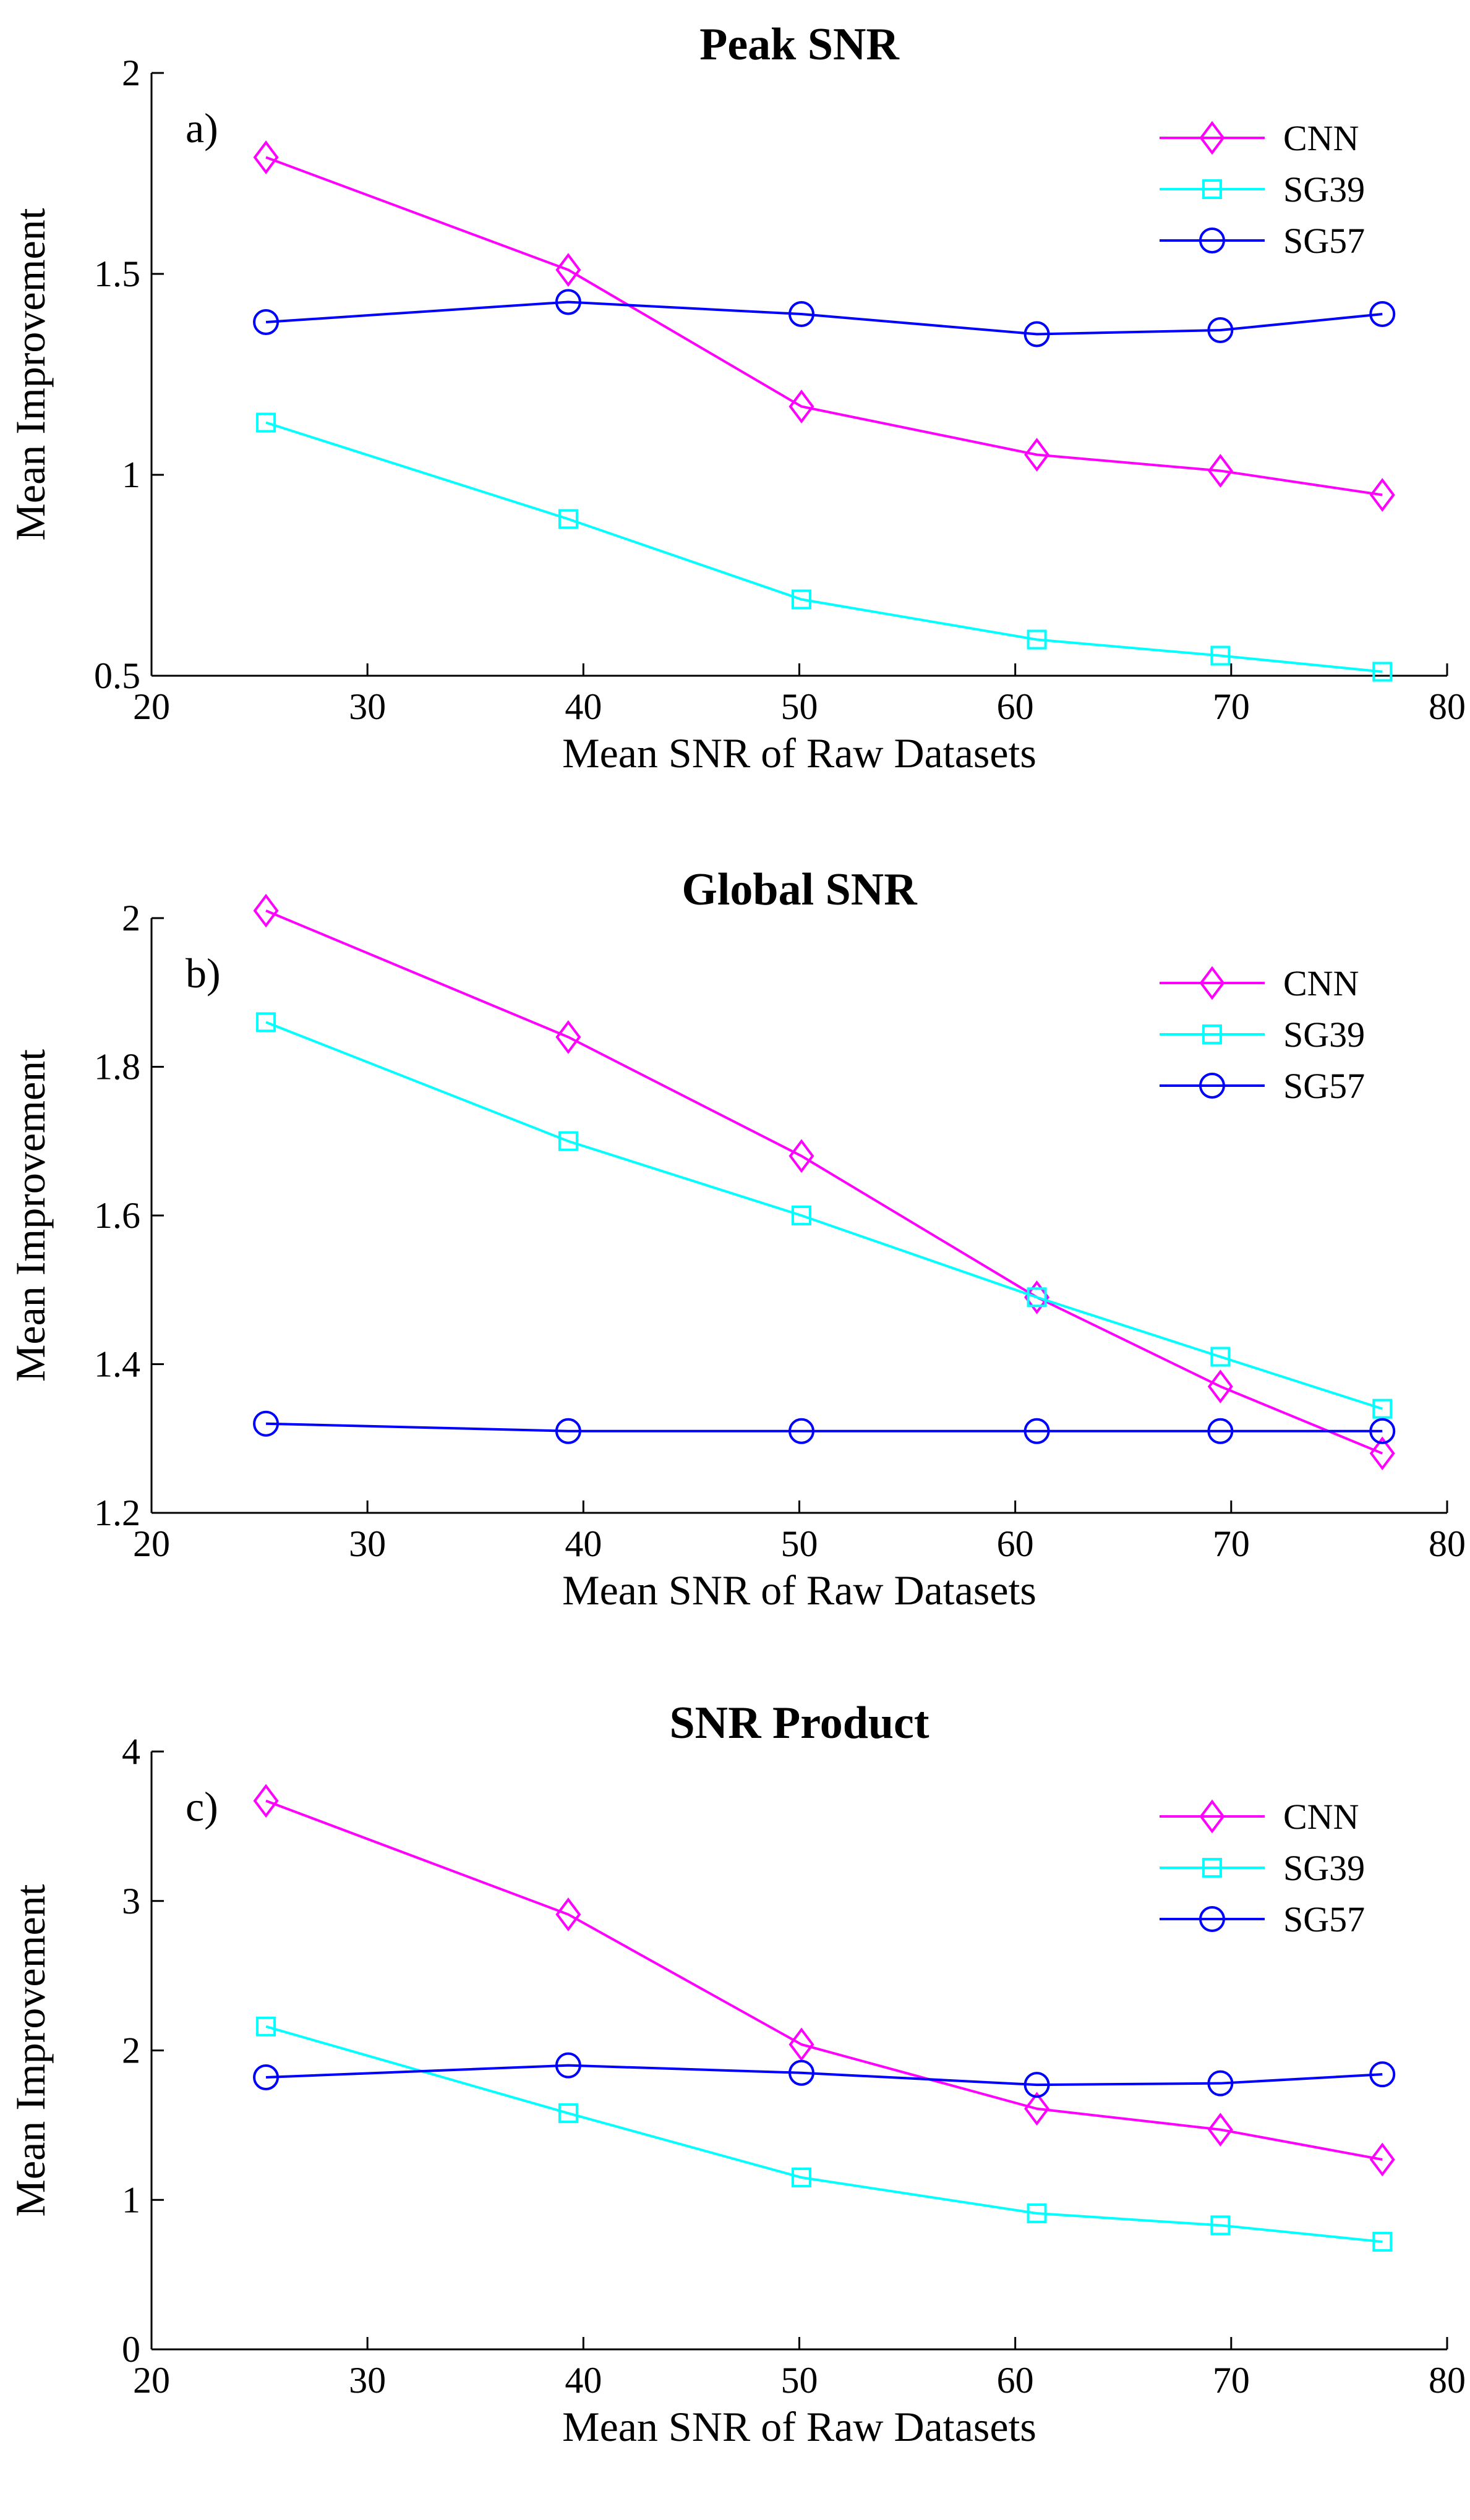 This screenshot has width=1470, height=2520. Describe the element at coordinates (1324, 1035) in the screenshot. I see `legend-label: SG39` at that location.